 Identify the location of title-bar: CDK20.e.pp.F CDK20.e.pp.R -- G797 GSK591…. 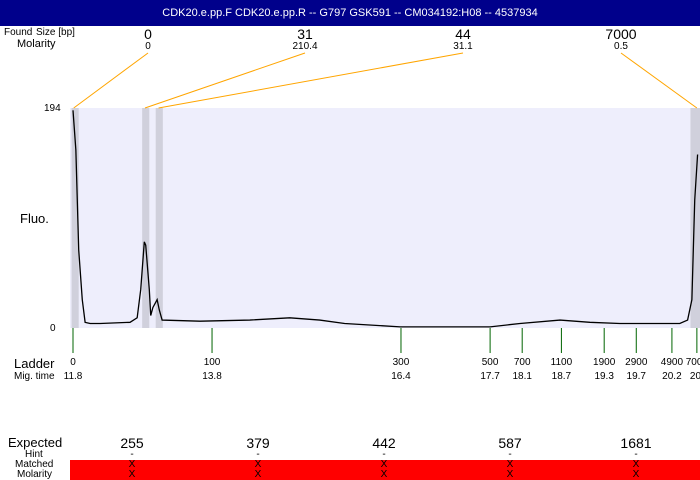
(350, 13).